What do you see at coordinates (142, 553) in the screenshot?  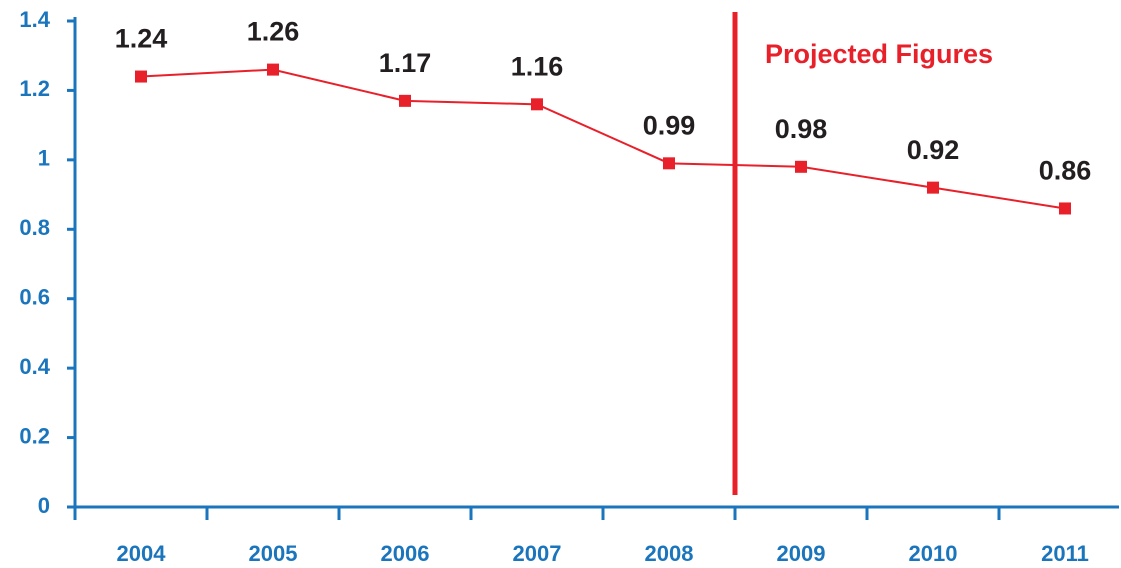 I see `x-tick-label: 2004` at bounding box center [142, 553].